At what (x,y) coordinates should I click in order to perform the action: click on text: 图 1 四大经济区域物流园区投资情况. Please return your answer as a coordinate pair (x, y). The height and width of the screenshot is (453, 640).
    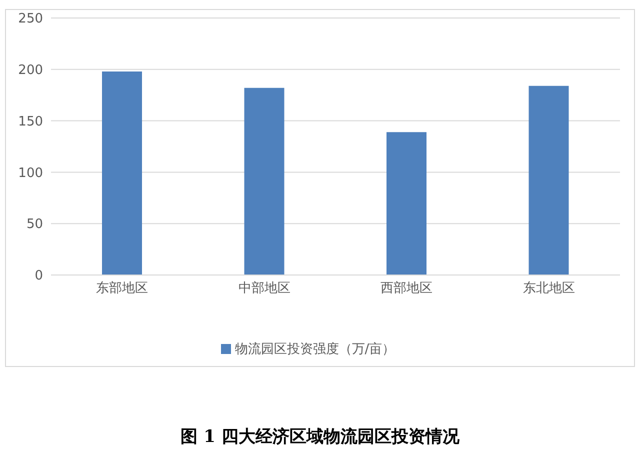
    Looking at the image, I should click on (320, 437).